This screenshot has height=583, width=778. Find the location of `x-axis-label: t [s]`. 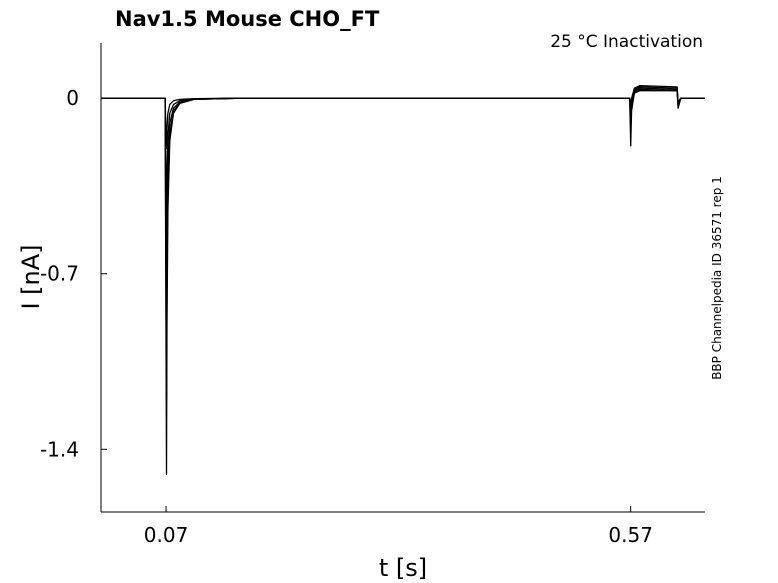

x-axis-label: t [s] is located at coordinates (403, 568).